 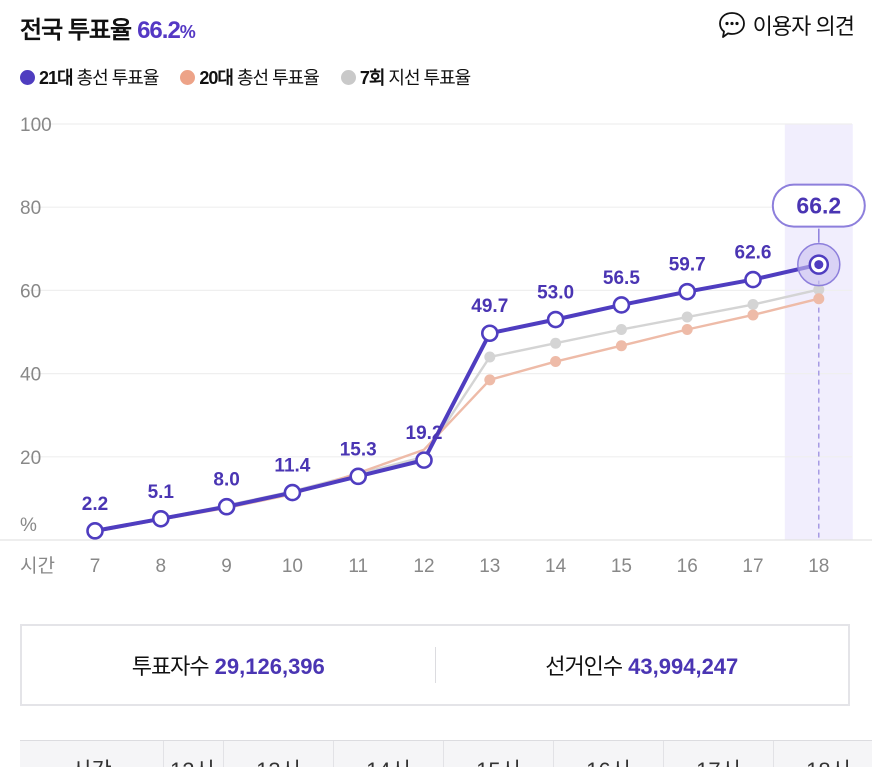 I want to click on hourly-table-header: 시간 12시 13시 14시 15시 16시 17시 18시, so click(x=446, y=753).